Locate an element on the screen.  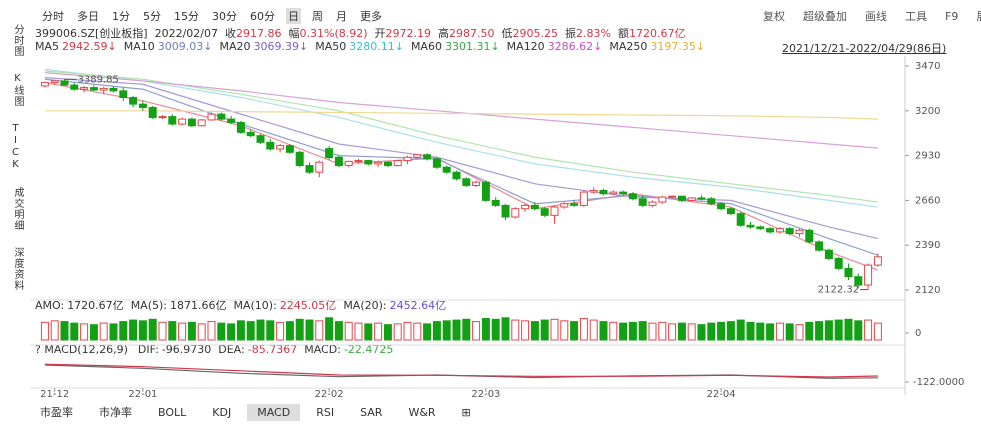
legend-item: MA250 3197.35↓ is located at coordinates (657, 46).